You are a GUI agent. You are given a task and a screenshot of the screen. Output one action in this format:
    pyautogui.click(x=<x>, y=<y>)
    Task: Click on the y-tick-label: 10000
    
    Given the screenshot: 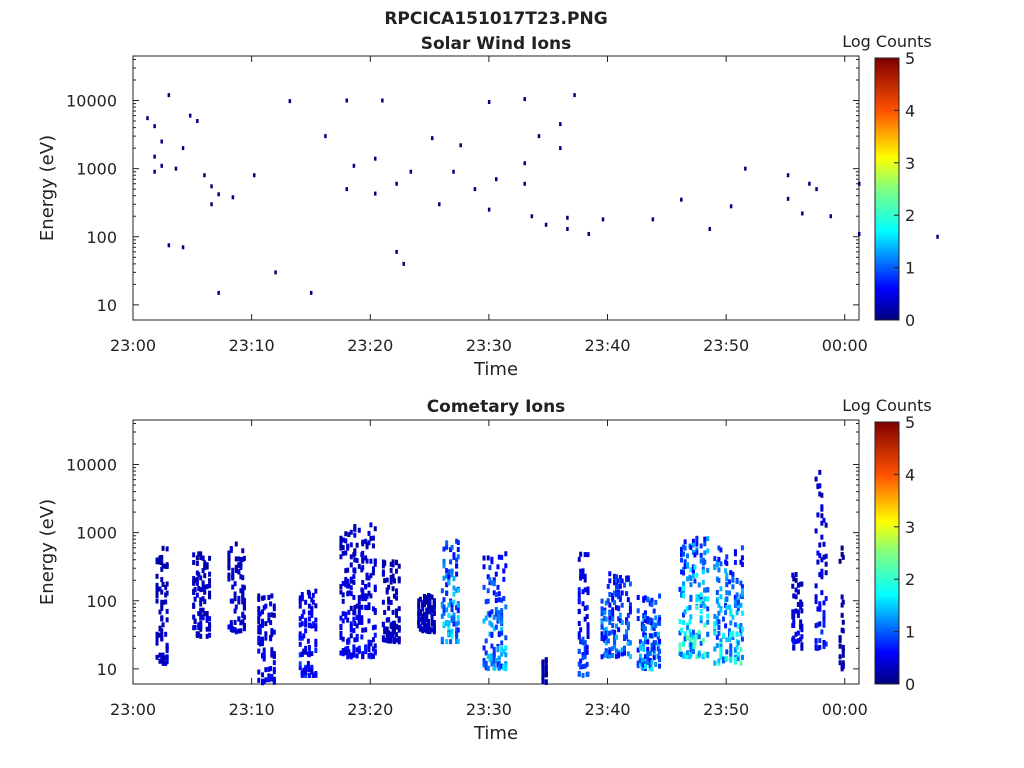 What is the action you would take?
    pyautogui.click(x=91, y=465)
    